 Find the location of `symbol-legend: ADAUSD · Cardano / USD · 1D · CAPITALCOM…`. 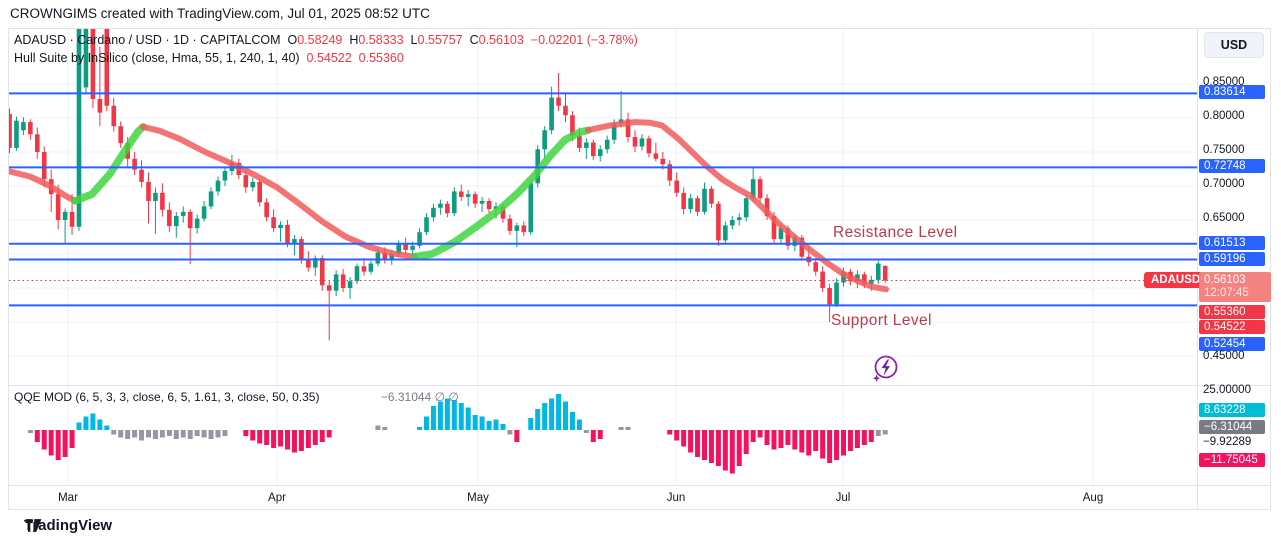

symbol-legend: ADAUSD · Cardano / USD · 1D · CAPITALCOM… is located at coordinates (326, 40).